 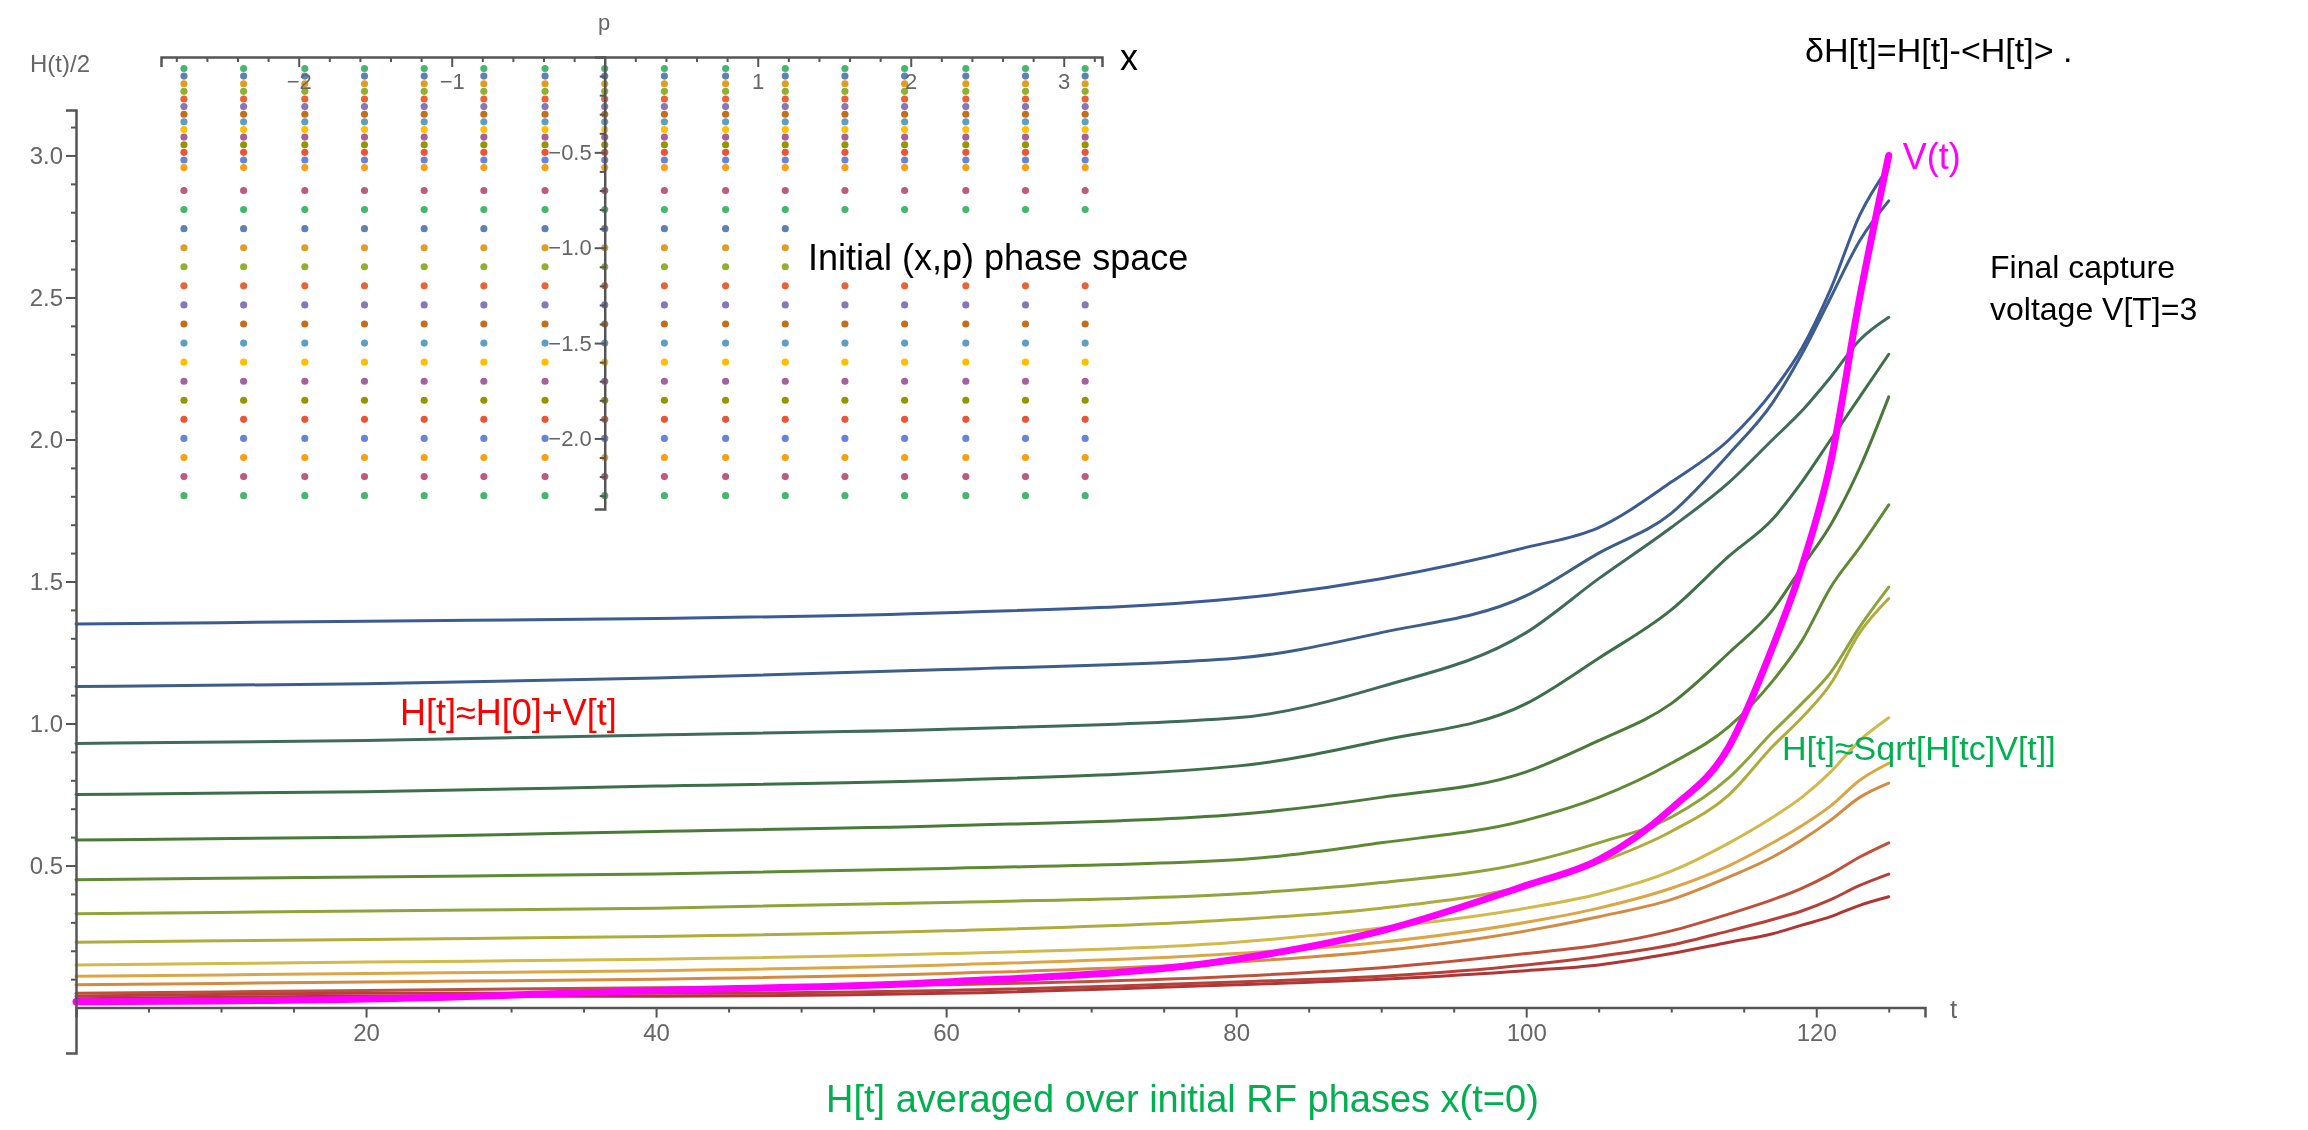 What do you see at coordinates (570, 152) in the screenshot?
I see `y-tick-label: −0.5` at bounding box center [570, 152].